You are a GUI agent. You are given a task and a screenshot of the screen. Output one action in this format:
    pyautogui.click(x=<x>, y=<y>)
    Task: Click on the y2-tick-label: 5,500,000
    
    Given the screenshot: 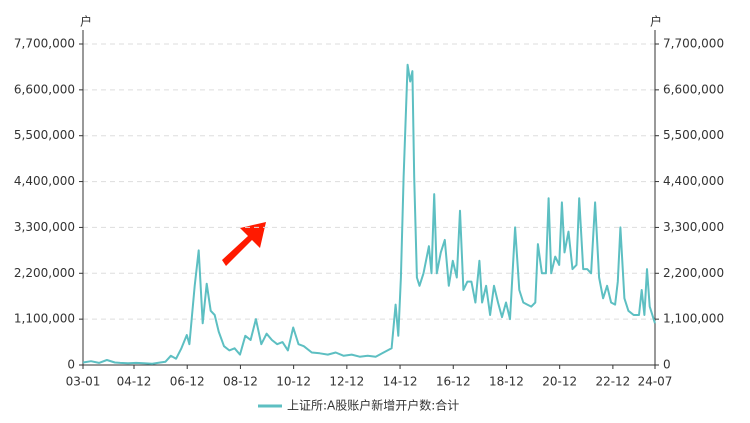 What is the action you would take?
    pyautogui.click(x=693, y=135)
    